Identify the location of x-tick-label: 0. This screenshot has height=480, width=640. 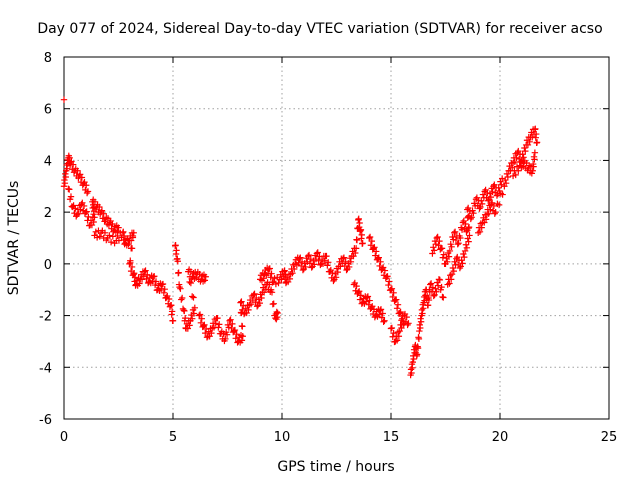
(64, 437).